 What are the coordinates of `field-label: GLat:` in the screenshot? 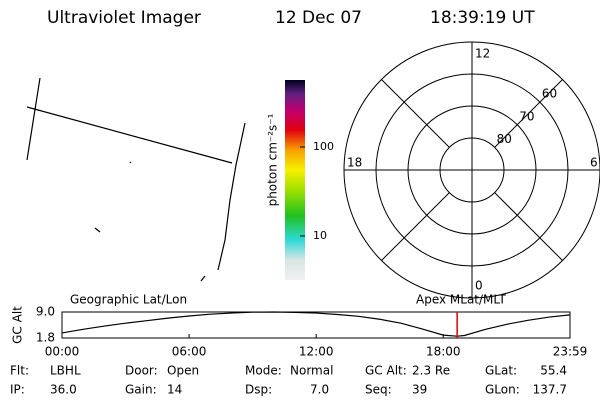 It's located at (501, 371).